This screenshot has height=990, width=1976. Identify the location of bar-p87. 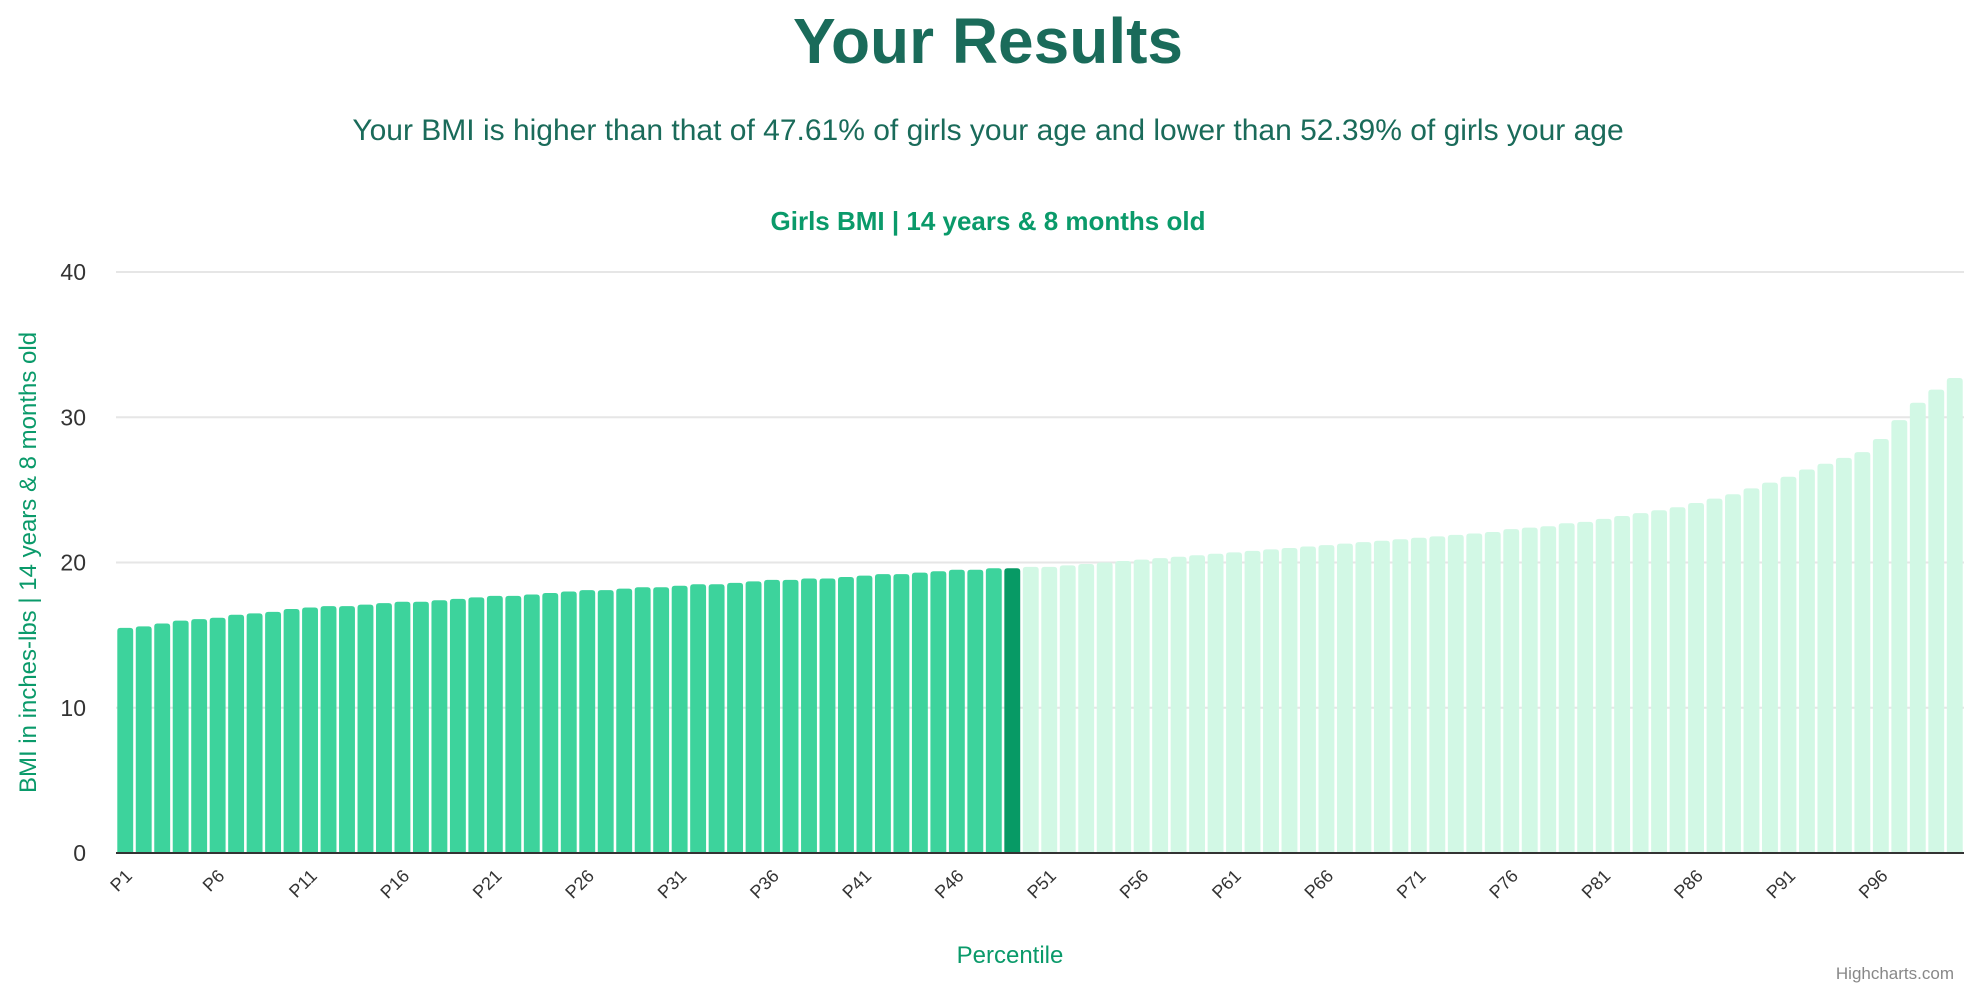
(1714, 675).